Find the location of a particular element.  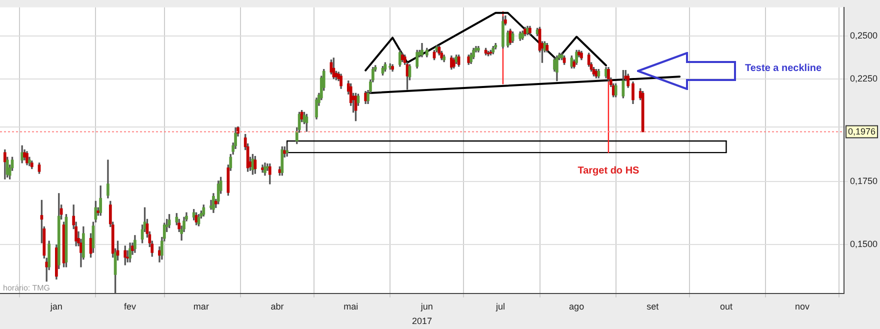

x-tick-label: abr is located at coordinates (277, 306).